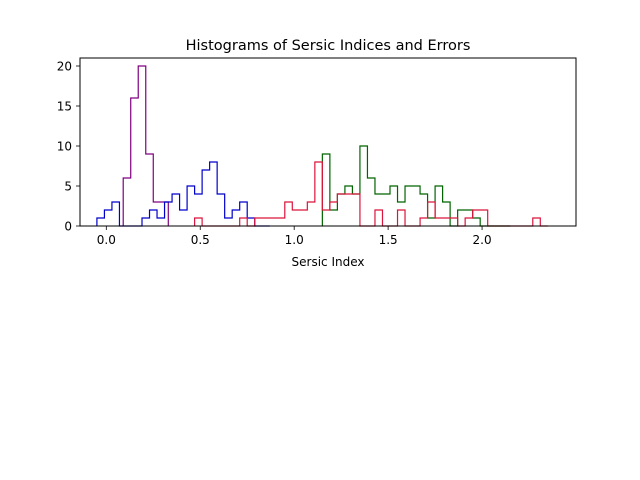 The image size is (640, 480). Describe the element at coordinates (482, 240) in the screenshot. I see `x-tick-label: 2.0` at that location.